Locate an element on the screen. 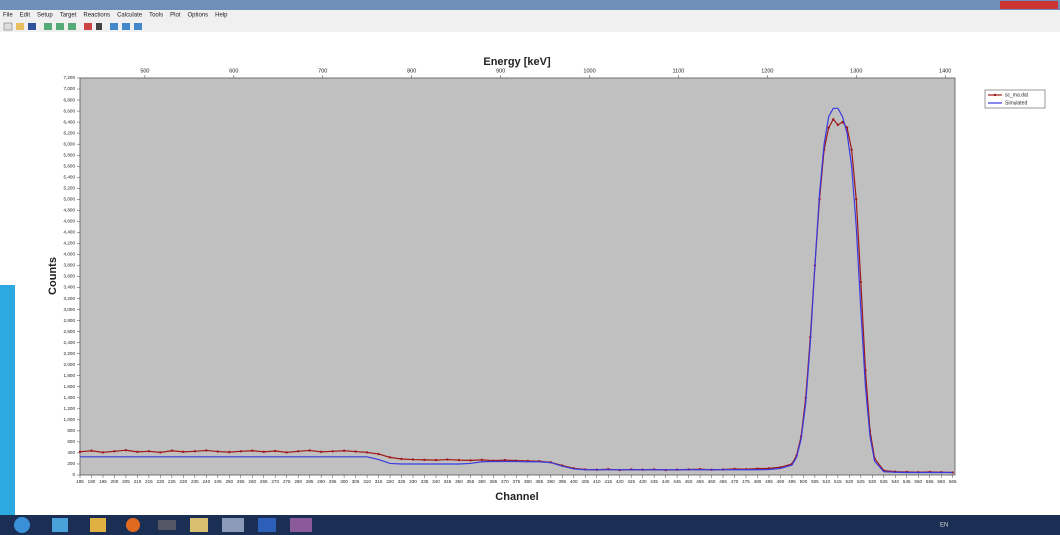 This screenshot has height=535, width=1060. menu-item: File is located at coordinates (8, 16).